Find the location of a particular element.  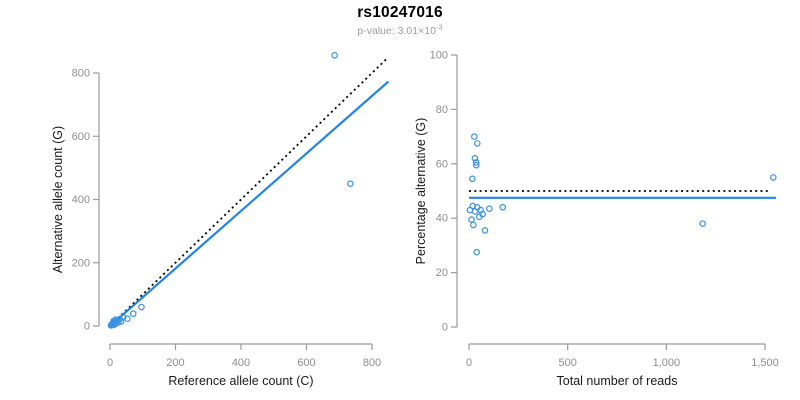

x-tick-label: 400 is located at coordinates (241, 363).